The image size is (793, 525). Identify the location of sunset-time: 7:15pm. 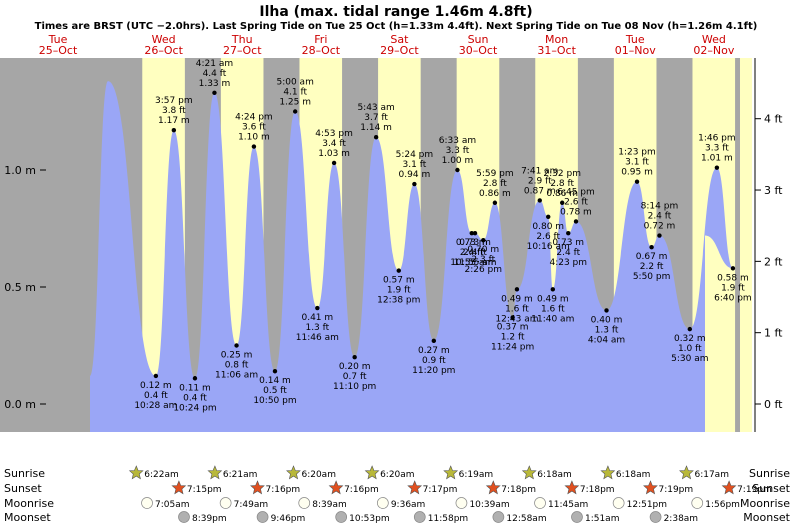
(204, 490).